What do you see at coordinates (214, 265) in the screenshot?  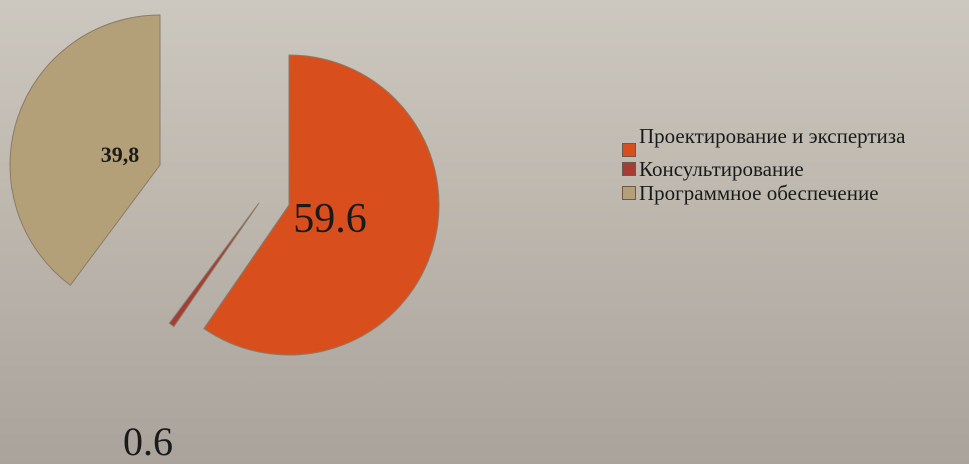 I see `slice-consulting` at bounding box center [214, 265].